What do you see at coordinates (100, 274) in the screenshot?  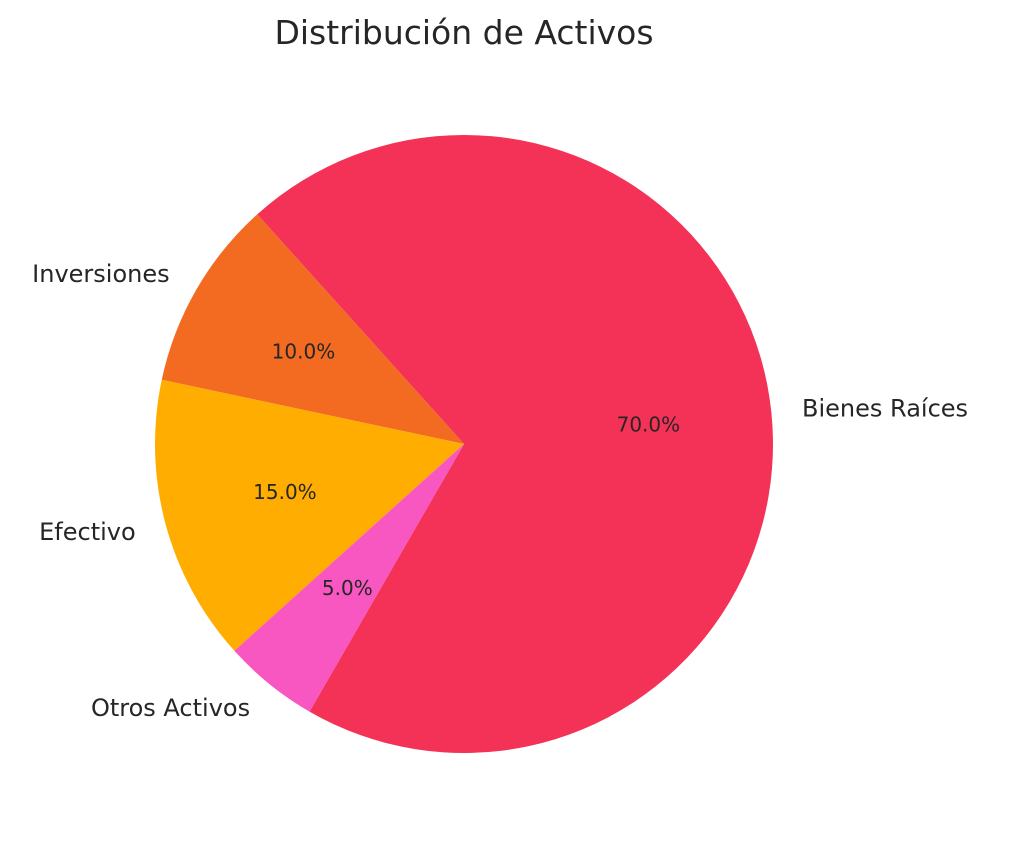 I see `slice-label-inversiones: Inversiones` at bounding box center [100, 274].